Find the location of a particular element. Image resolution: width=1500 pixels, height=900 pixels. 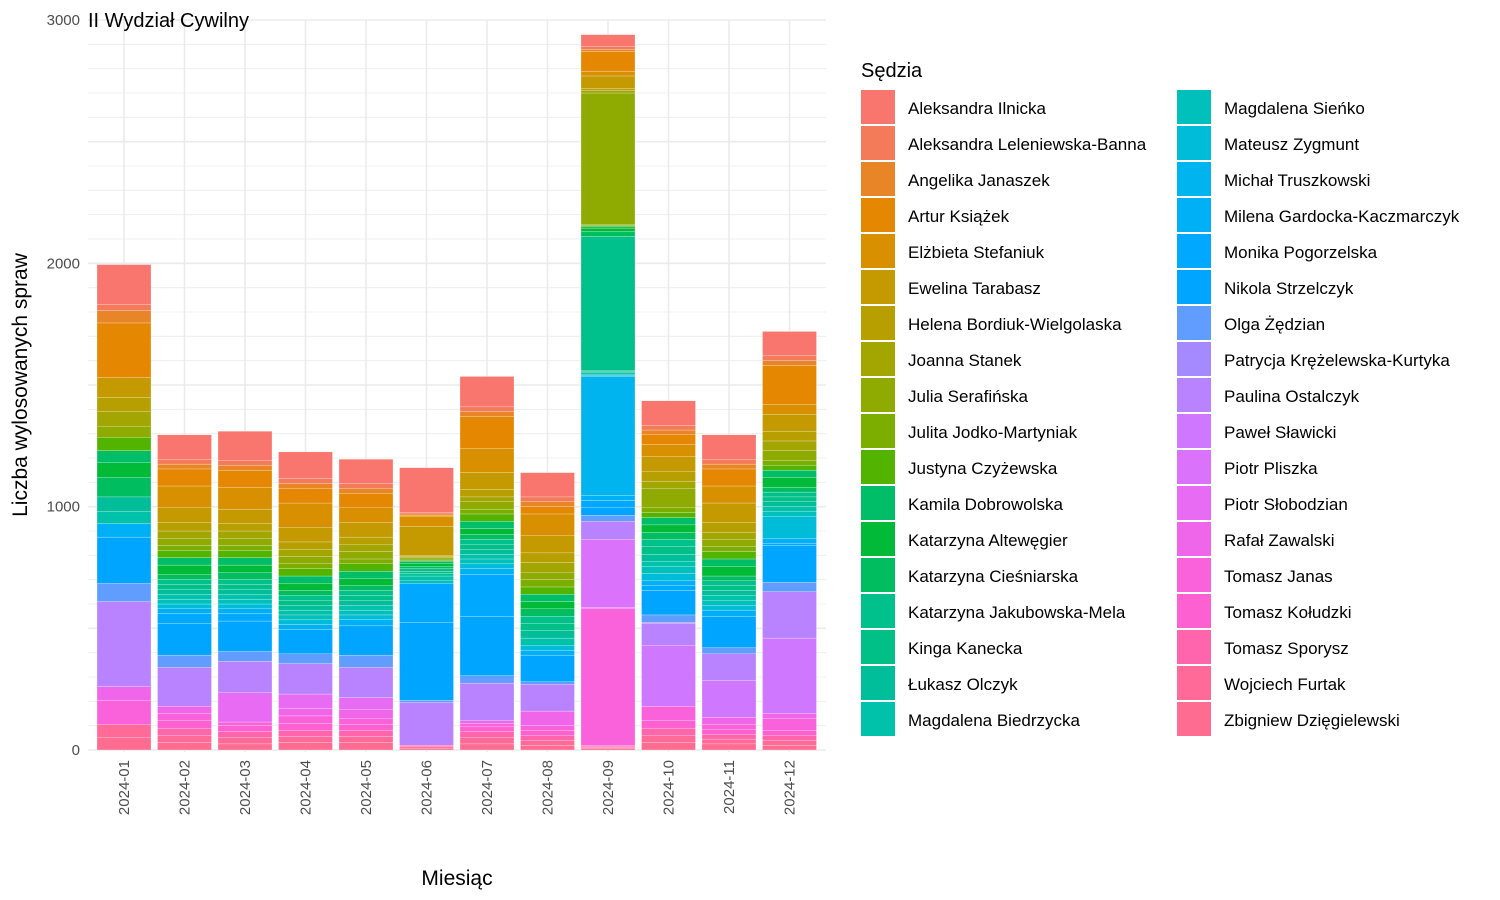

y-axis-ticks: 0 1000 2000 3000 is located at coordinates (63, 385).